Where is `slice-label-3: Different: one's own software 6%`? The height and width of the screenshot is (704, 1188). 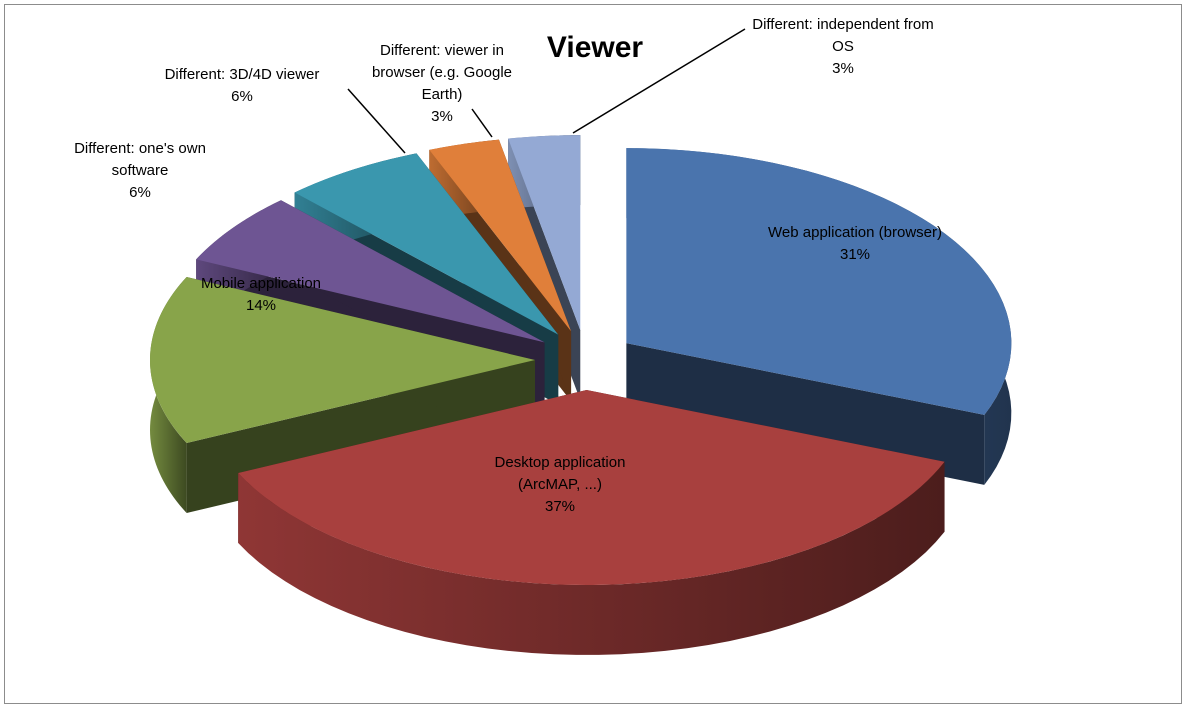
slice-label-3: Different: one's own software 6% is located at coordinates (140, 170).